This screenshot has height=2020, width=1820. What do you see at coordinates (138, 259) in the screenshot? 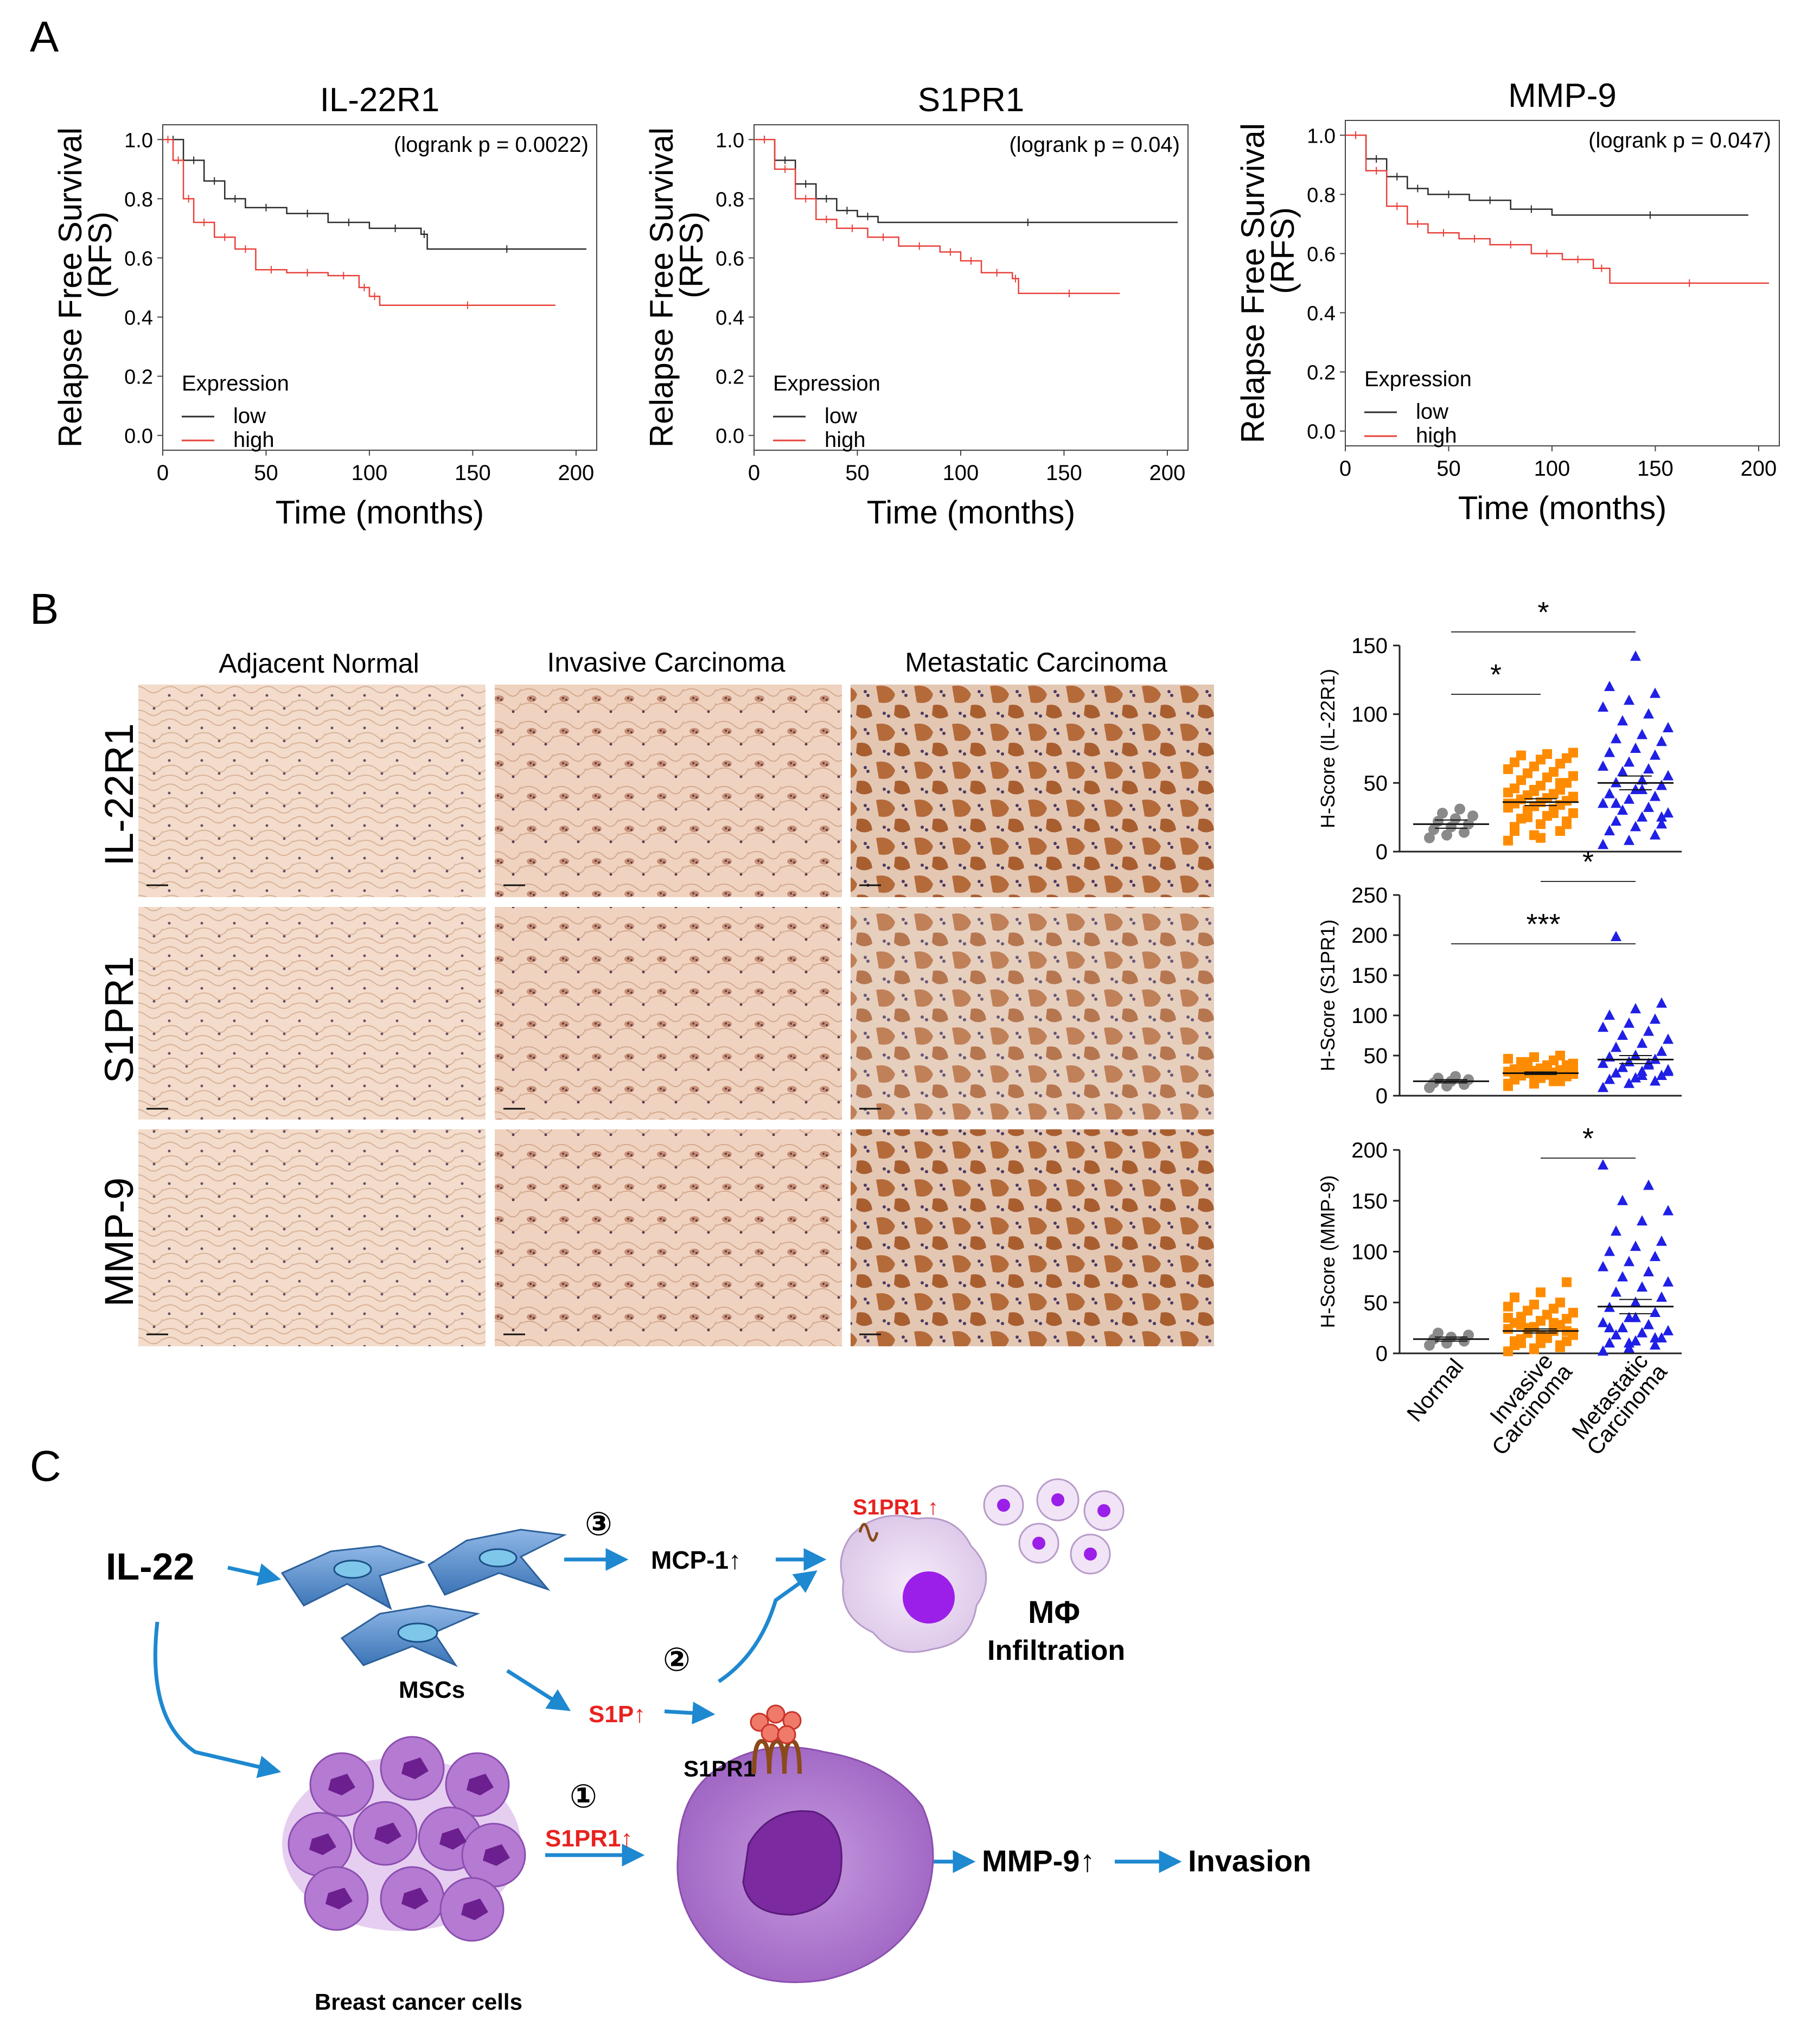
I see `y-tick-label: 0.6` at bounding box center [138, 259].